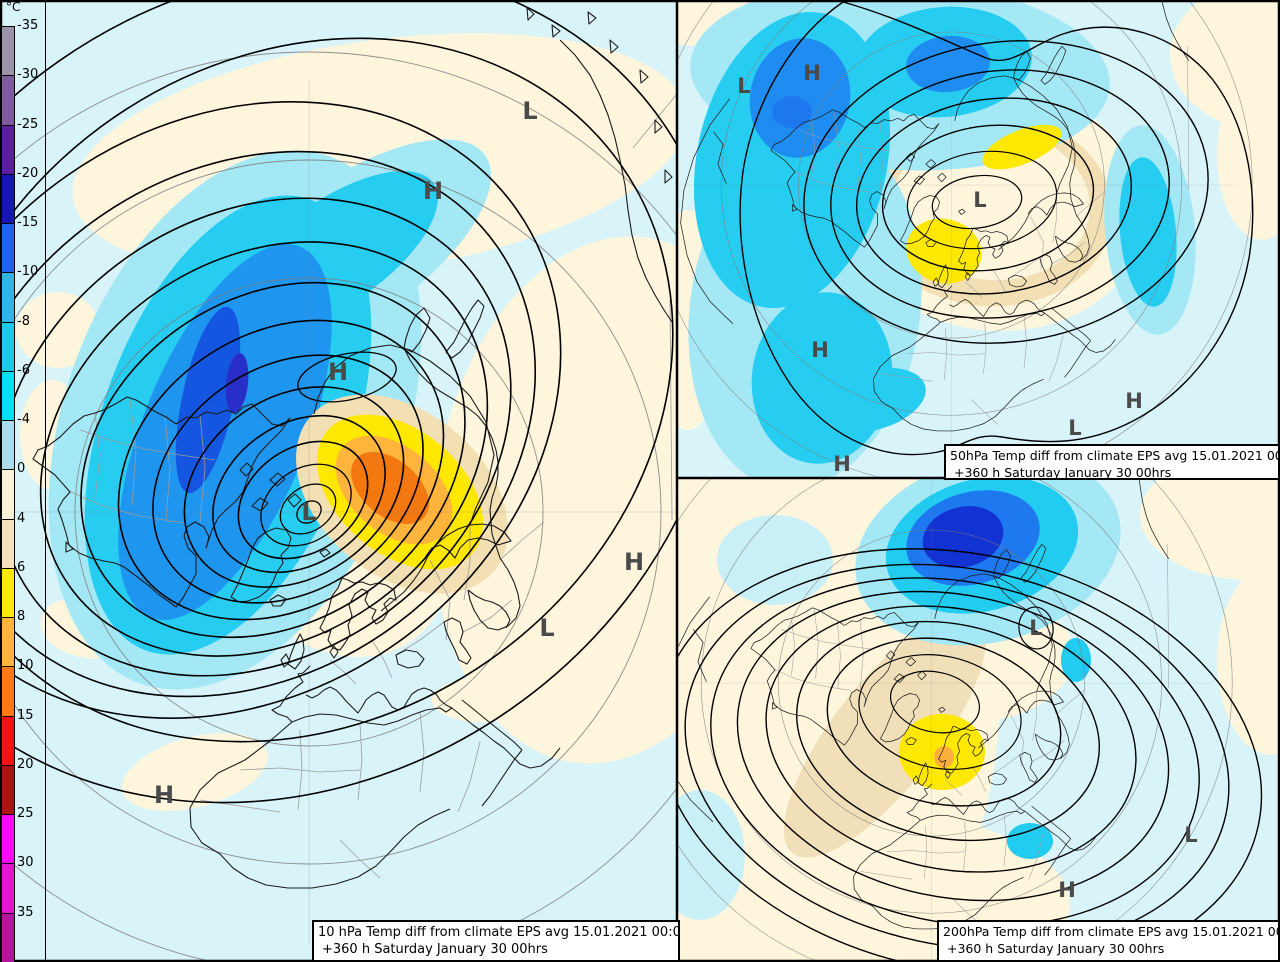 Image resolution: width=1280 pixels, height=962 pixels. I want to click on caption-10hpa-line2: +360 h Saturday January 30 00hrs, so click(435, 950).